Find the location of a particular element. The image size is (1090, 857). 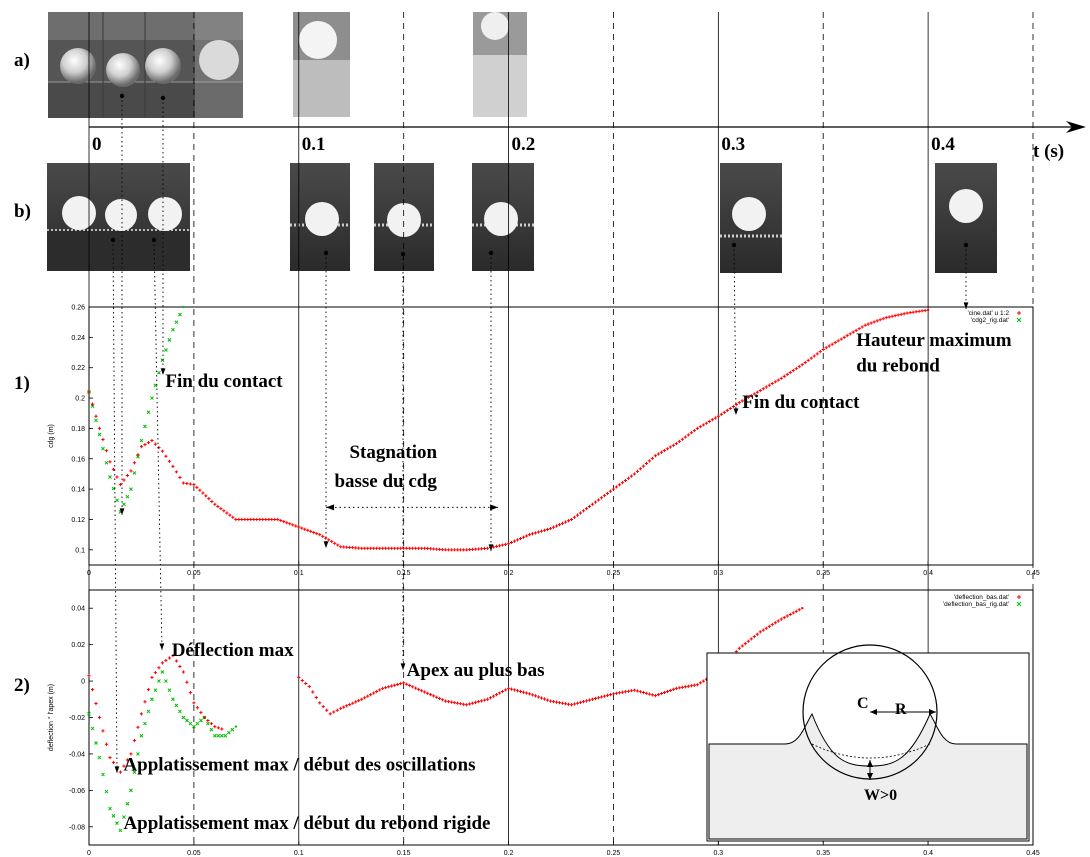

y-tick-label: 0.02 is located at coordinates (78, 645).